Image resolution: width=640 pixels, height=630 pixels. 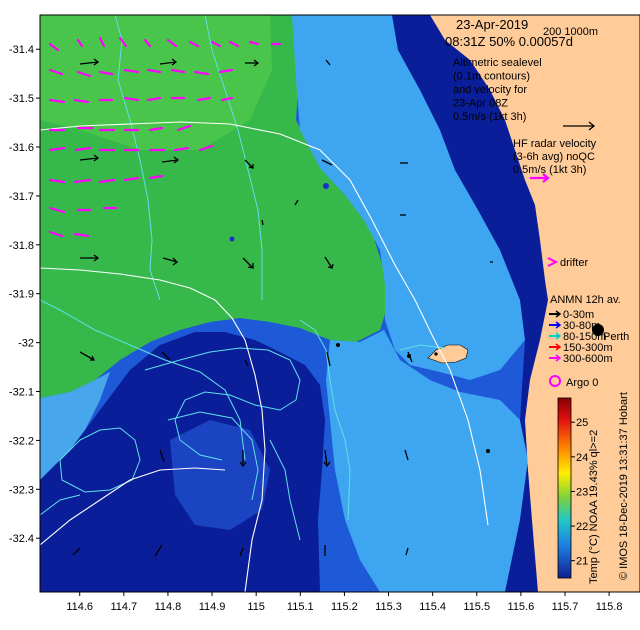 I want to click on colorbar-tick-label: 24, so click(x=582, y=458).